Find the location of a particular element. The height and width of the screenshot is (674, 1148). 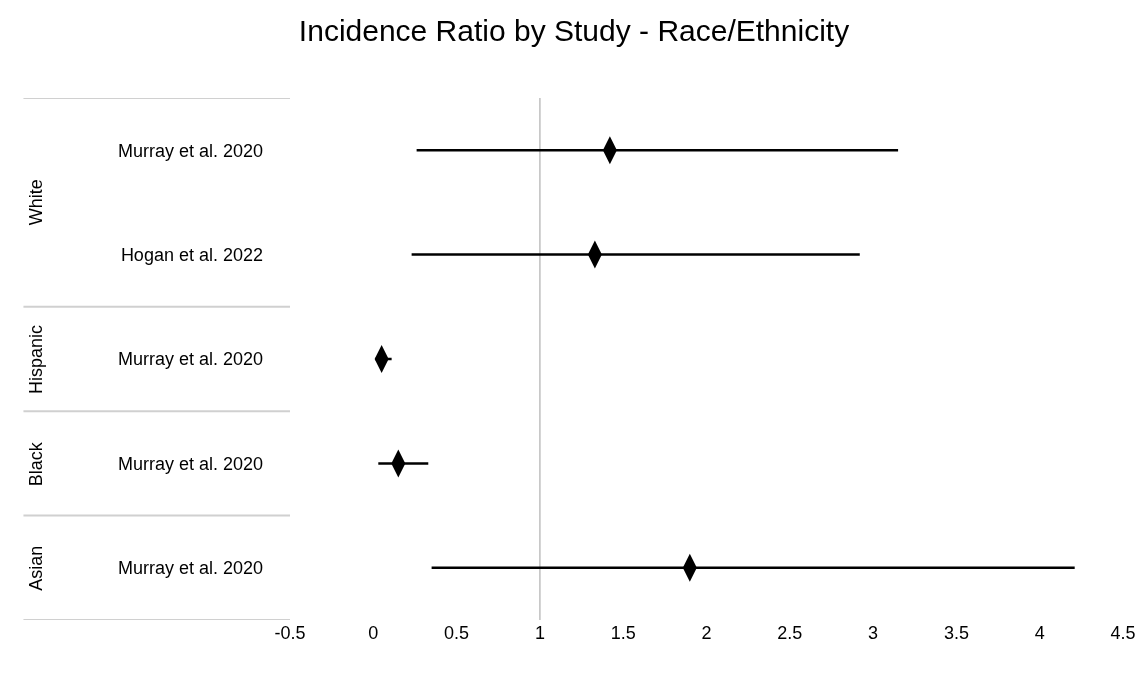

x-tick-label: 2.5 is located at coordinates (790, 633).